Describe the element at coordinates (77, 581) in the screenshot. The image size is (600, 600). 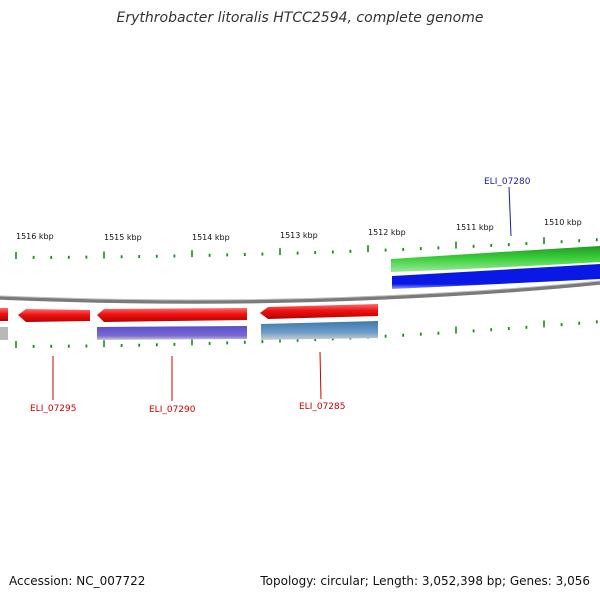
I see `accession-label: Accession: NC_007722` at that location.